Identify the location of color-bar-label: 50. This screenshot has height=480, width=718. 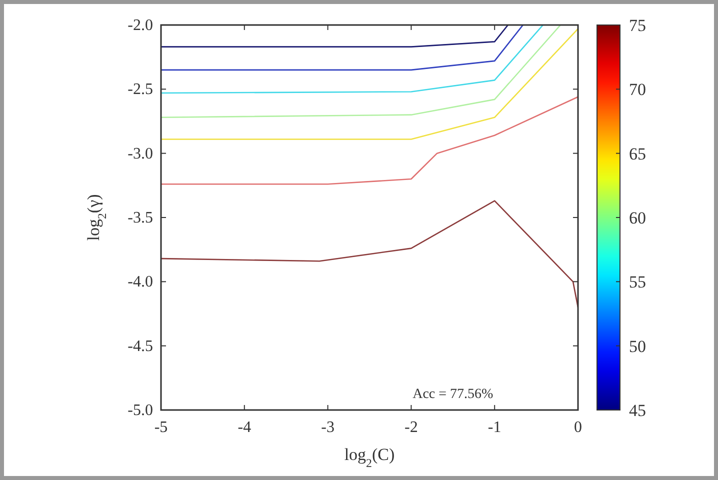
(637, 346).